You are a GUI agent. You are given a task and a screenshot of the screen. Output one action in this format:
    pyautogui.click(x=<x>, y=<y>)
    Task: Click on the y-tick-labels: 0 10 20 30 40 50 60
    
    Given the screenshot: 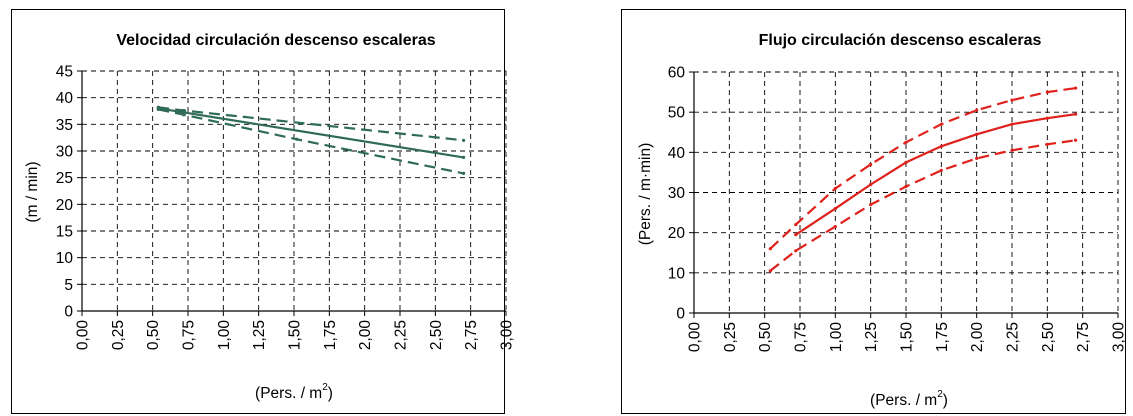 What is the action you would take?
    pyautogui.click(x=677, y=194)
    